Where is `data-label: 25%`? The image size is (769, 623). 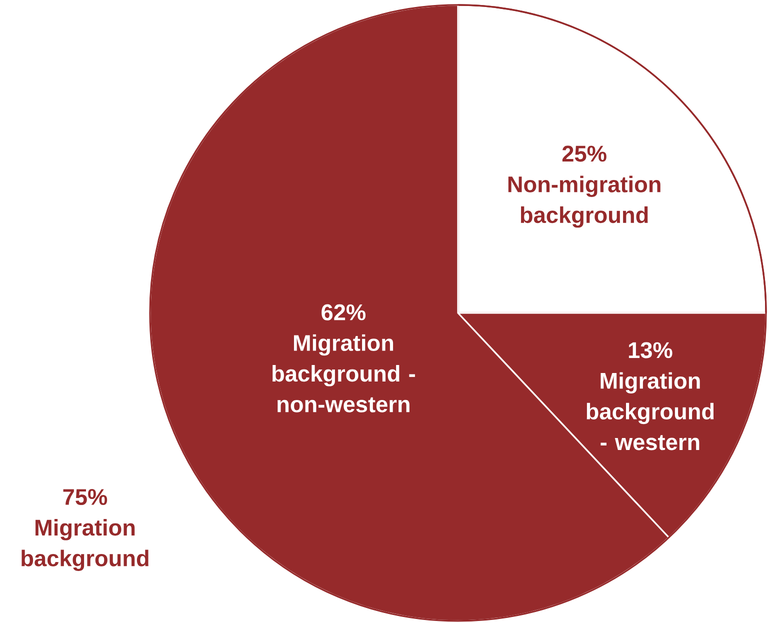
data-label: 25% is located at coordinates (584, 154).